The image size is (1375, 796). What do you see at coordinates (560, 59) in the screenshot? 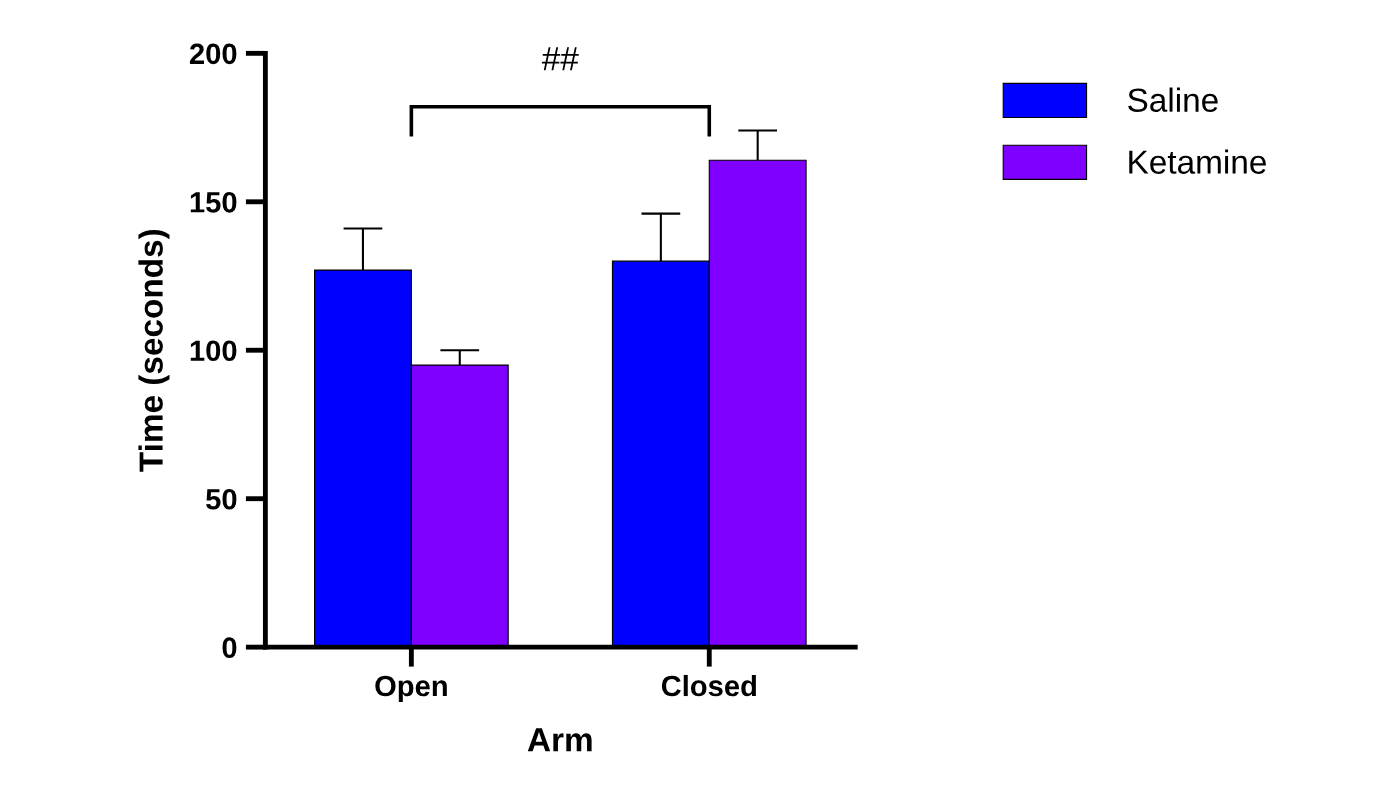
I see `annotation: ##` at bounding box center [560, 59].